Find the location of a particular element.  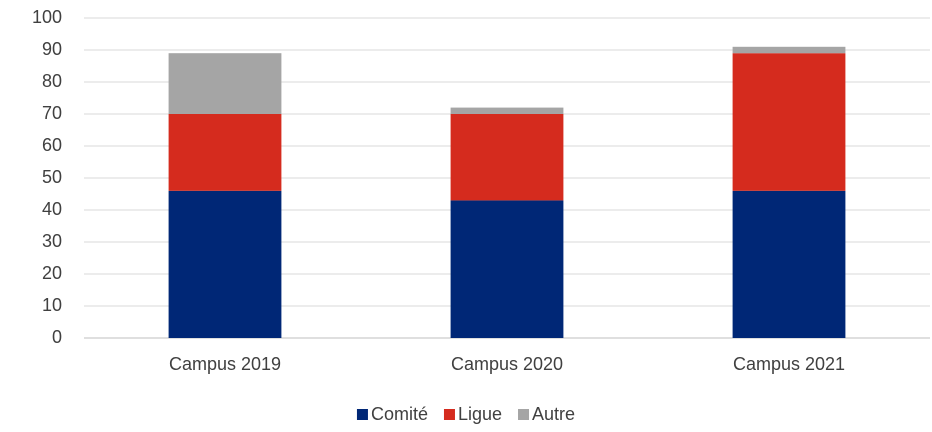

legend-item: Ligue is located at coordinates (472, 414).